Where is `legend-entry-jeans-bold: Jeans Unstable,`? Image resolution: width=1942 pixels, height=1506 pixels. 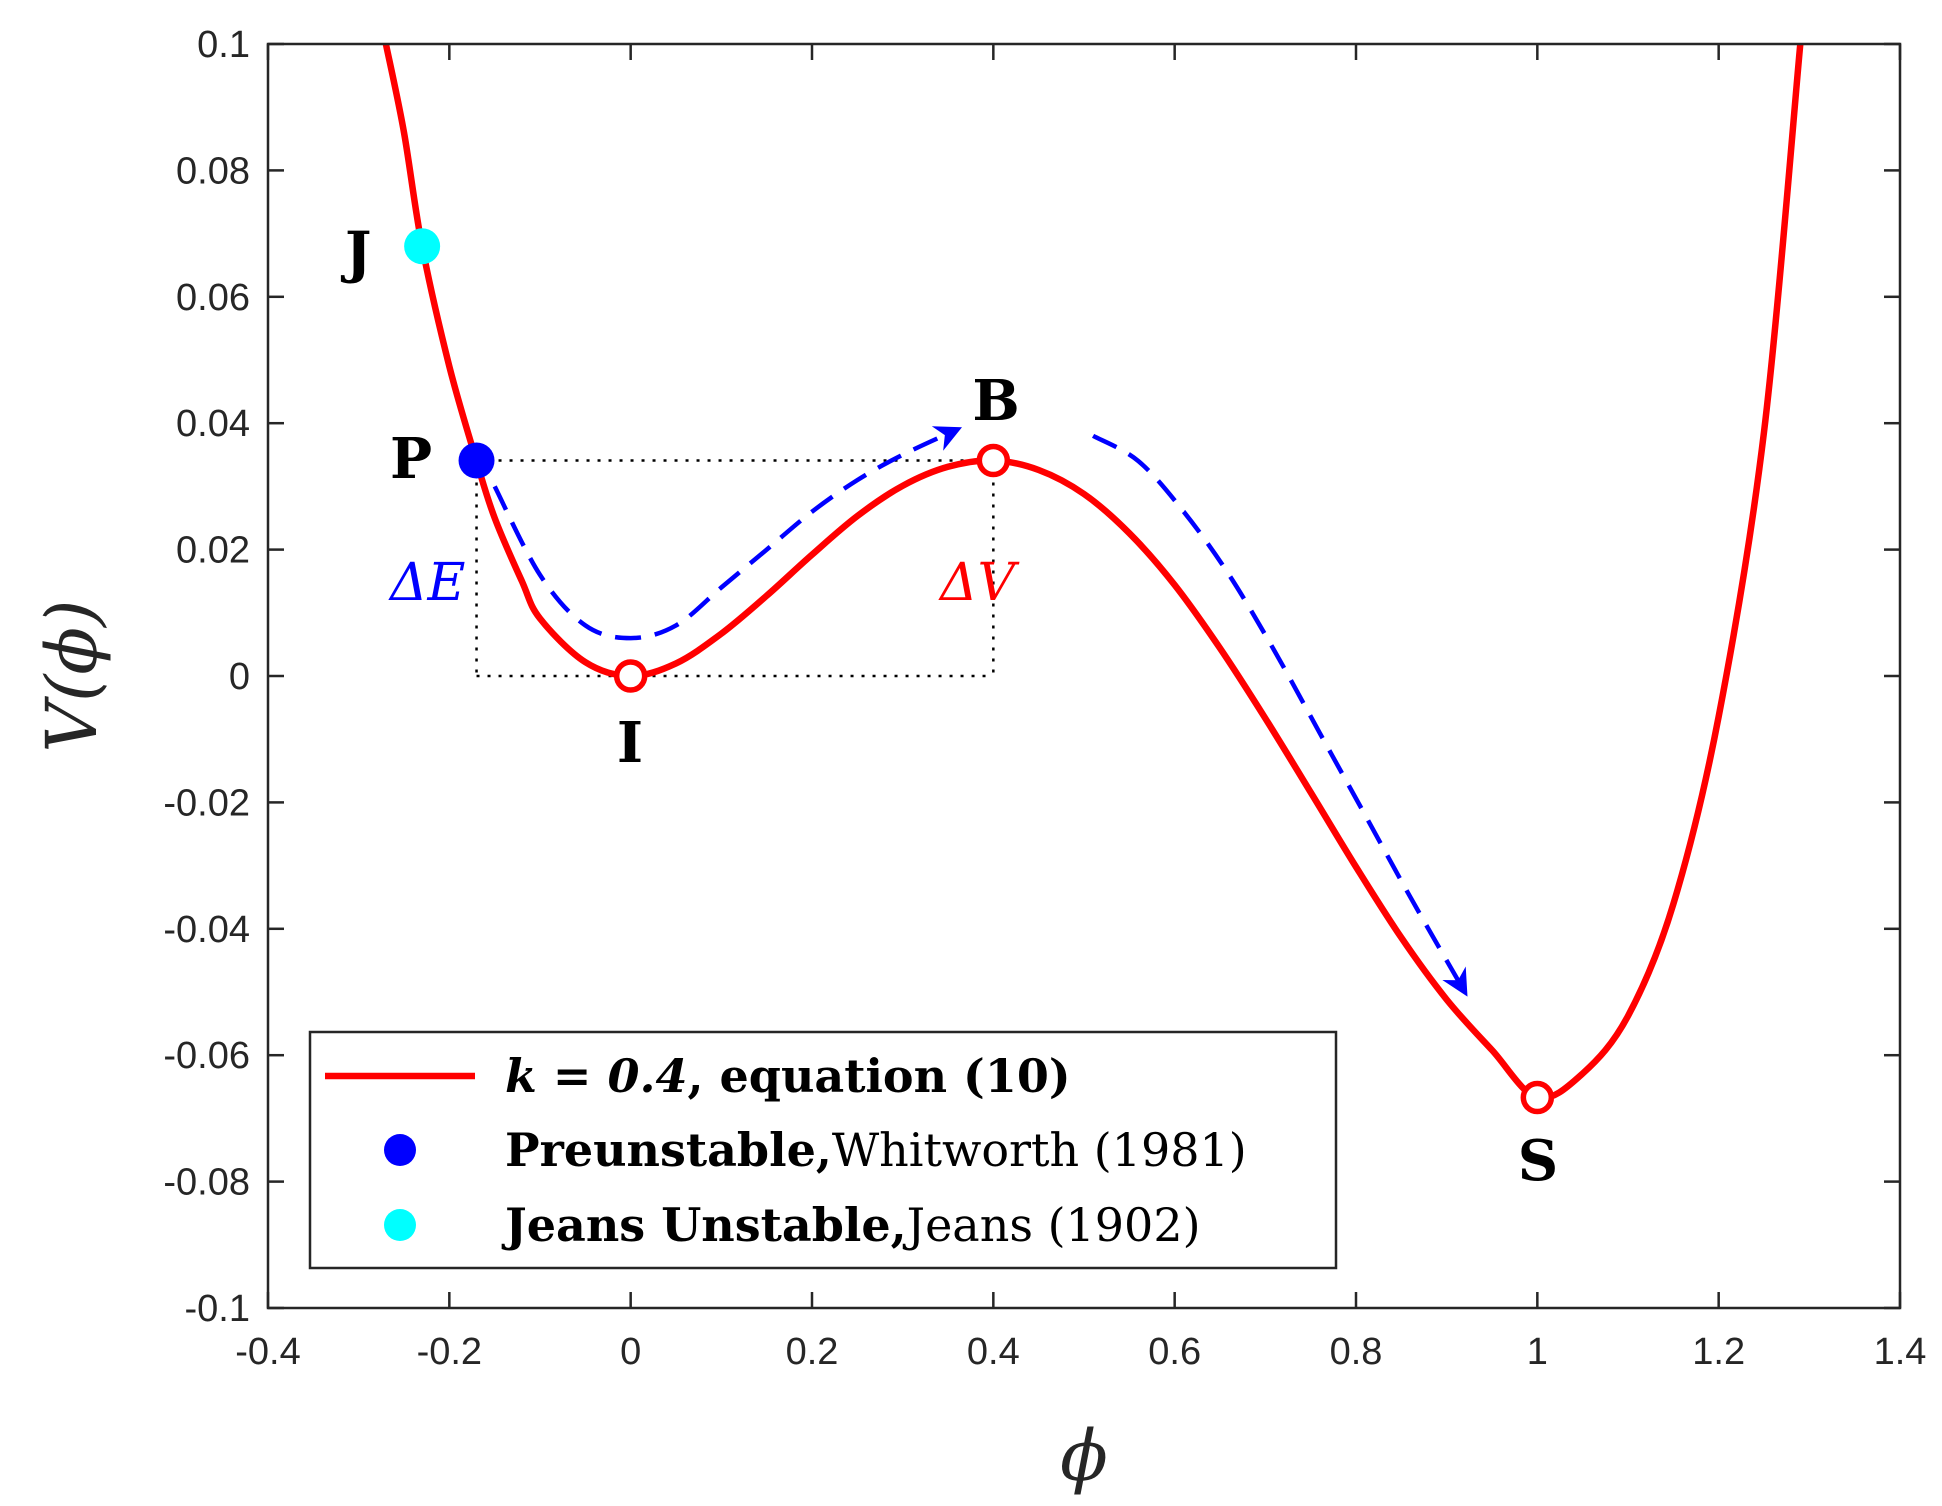
legend-entry-jeans-bold: Jeans Unstable, is located at coordinates (704, 1225).